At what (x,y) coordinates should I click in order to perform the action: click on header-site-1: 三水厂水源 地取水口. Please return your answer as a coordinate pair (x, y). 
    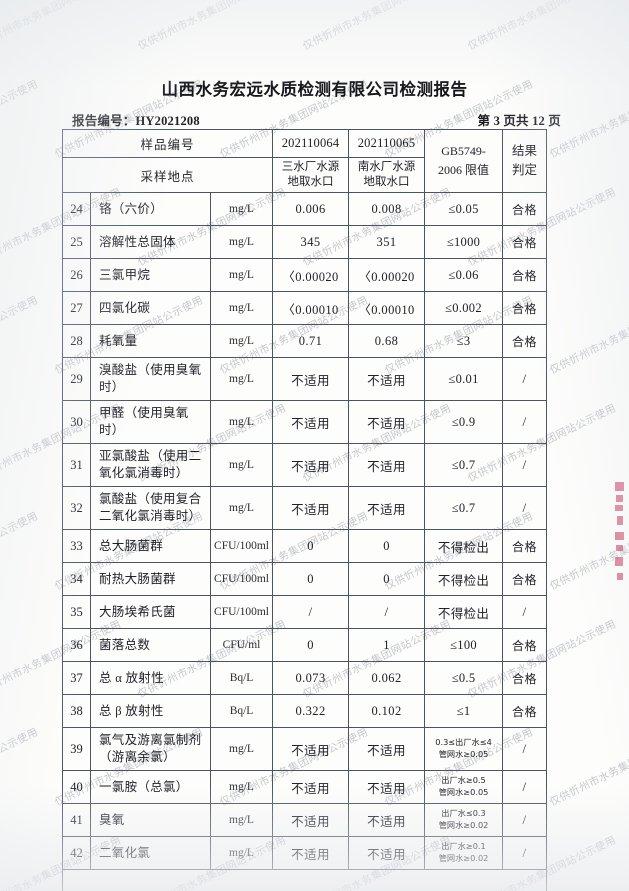
    Looking at the image, I should click on (311, 175).